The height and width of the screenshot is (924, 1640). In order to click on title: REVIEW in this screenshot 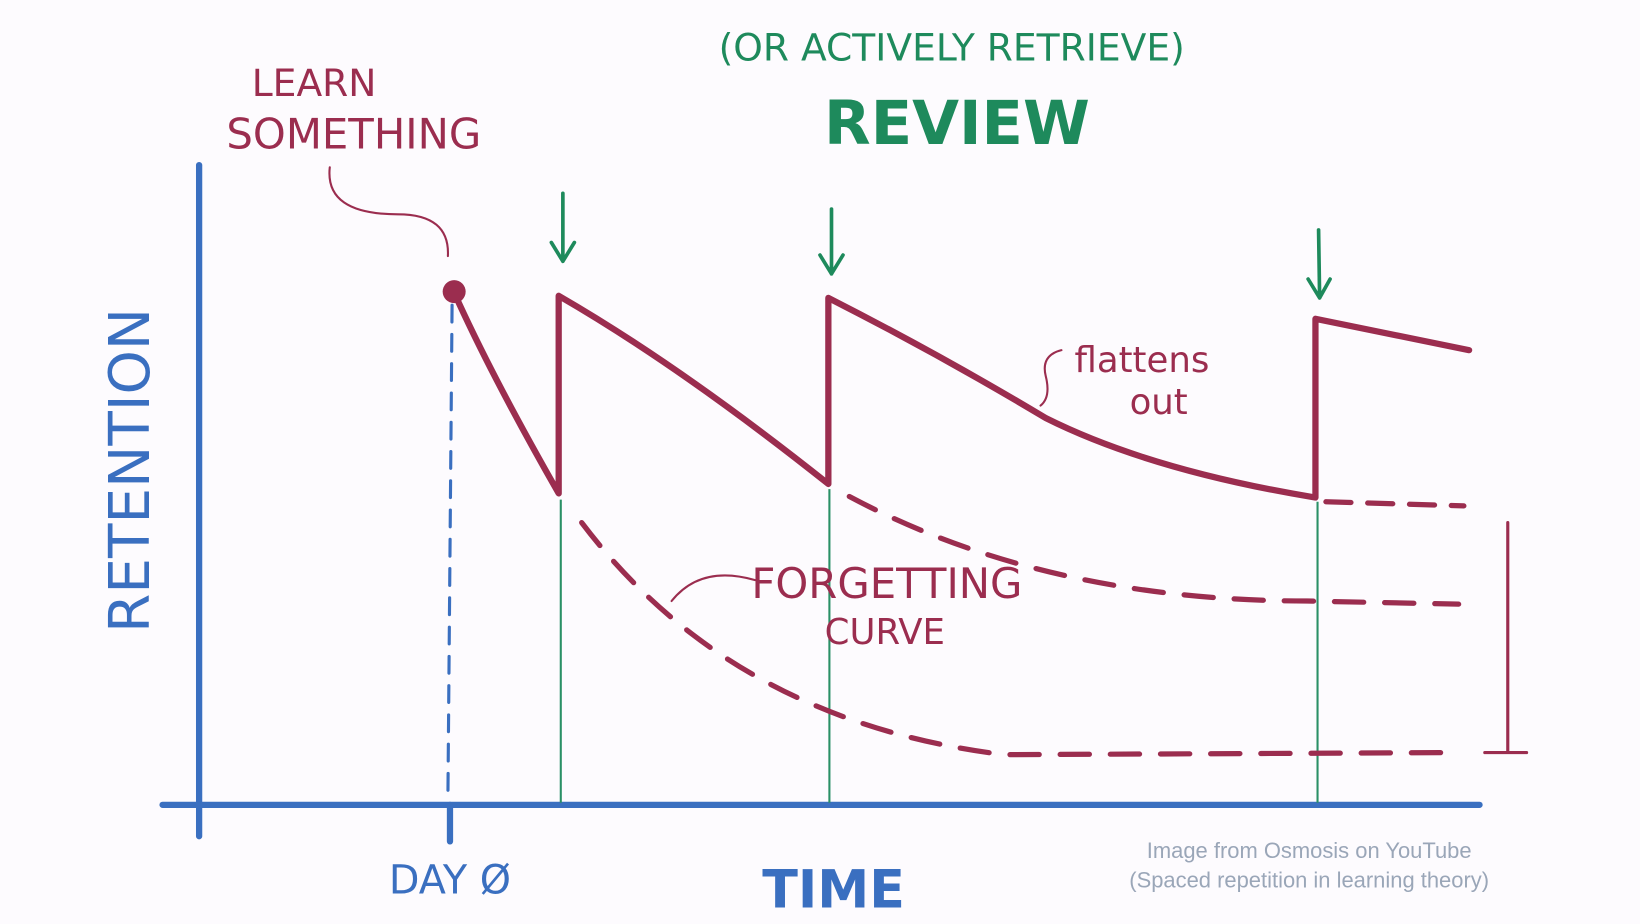, I will do `click(957, 124)`.